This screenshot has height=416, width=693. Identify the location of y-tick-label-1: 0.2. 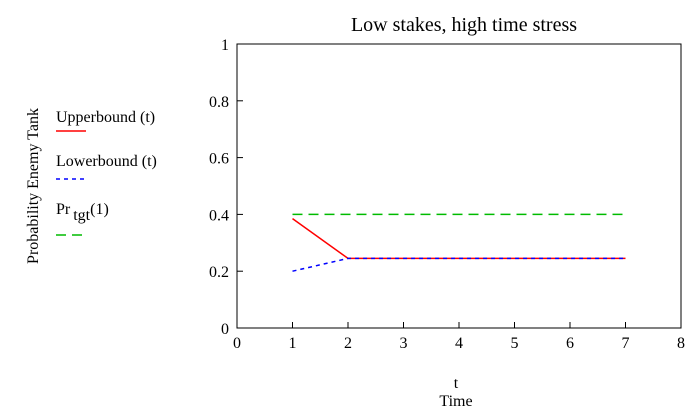
(219, 272).